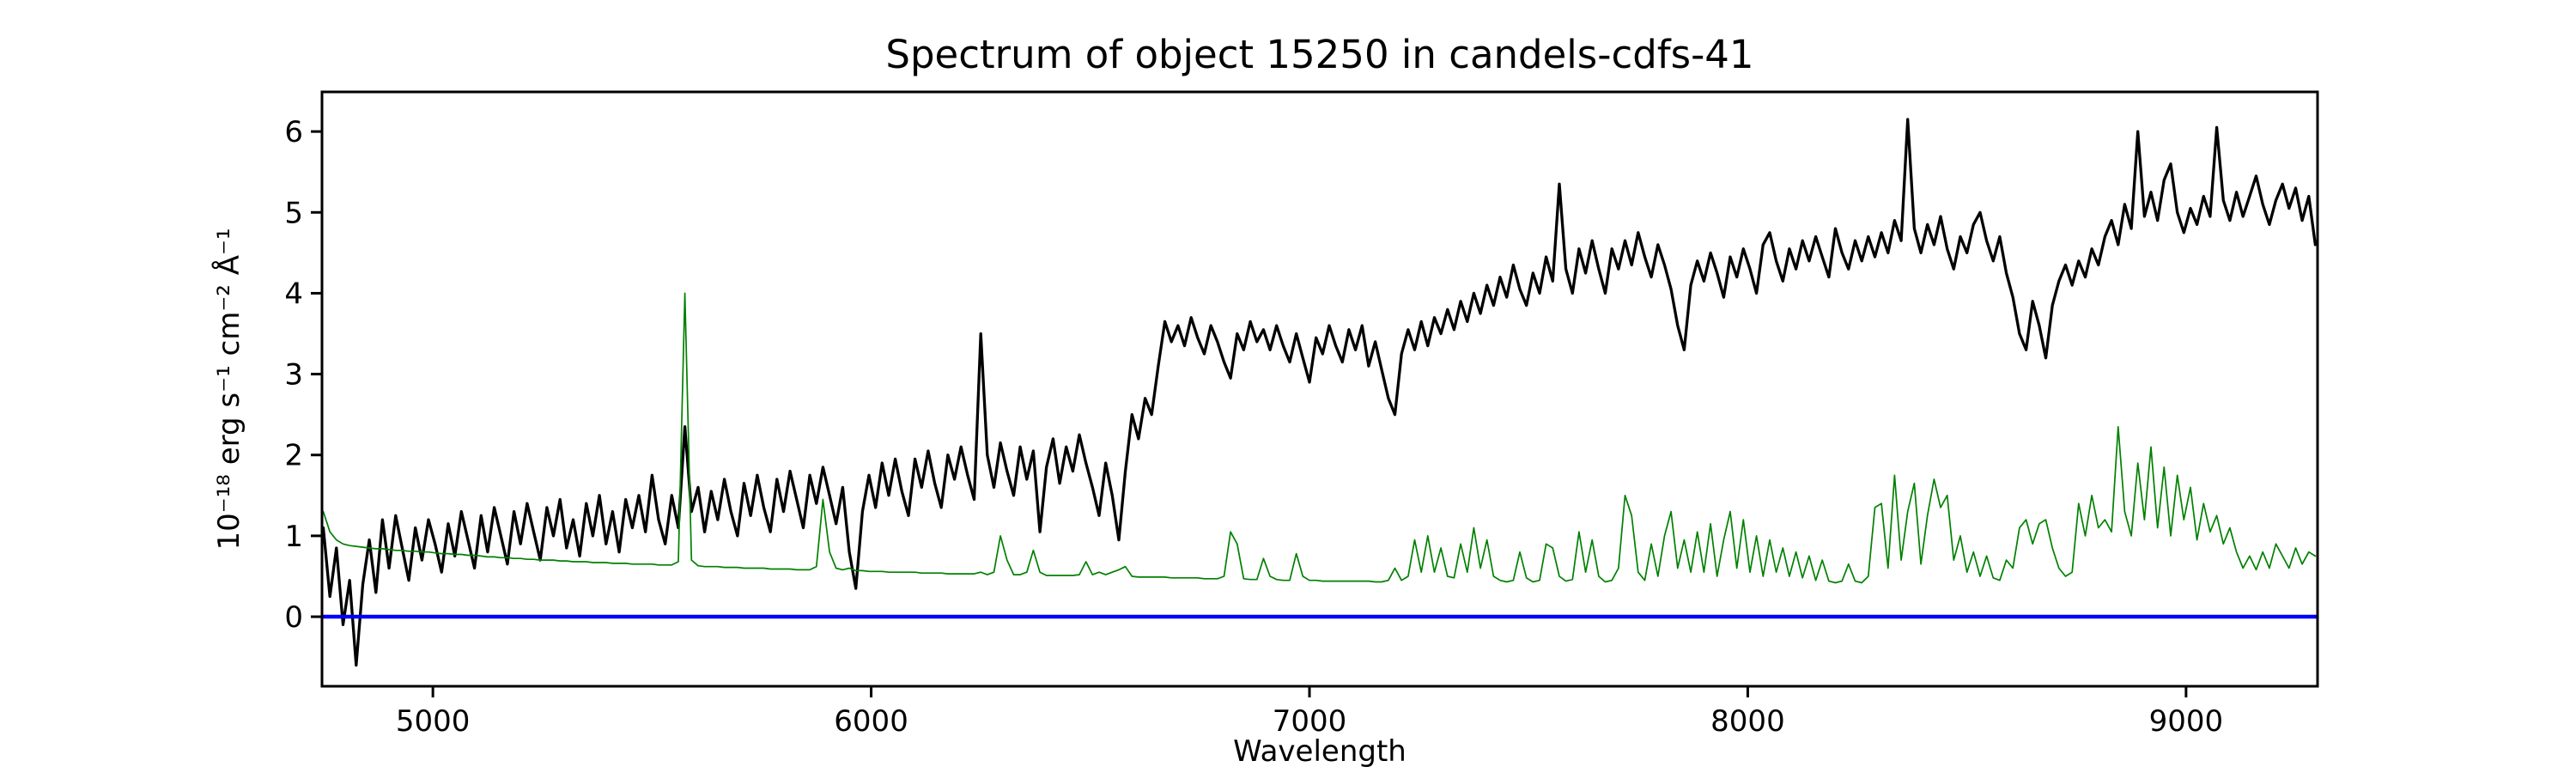  I want to click on x-tick-label: 5000, so click(433, 721).